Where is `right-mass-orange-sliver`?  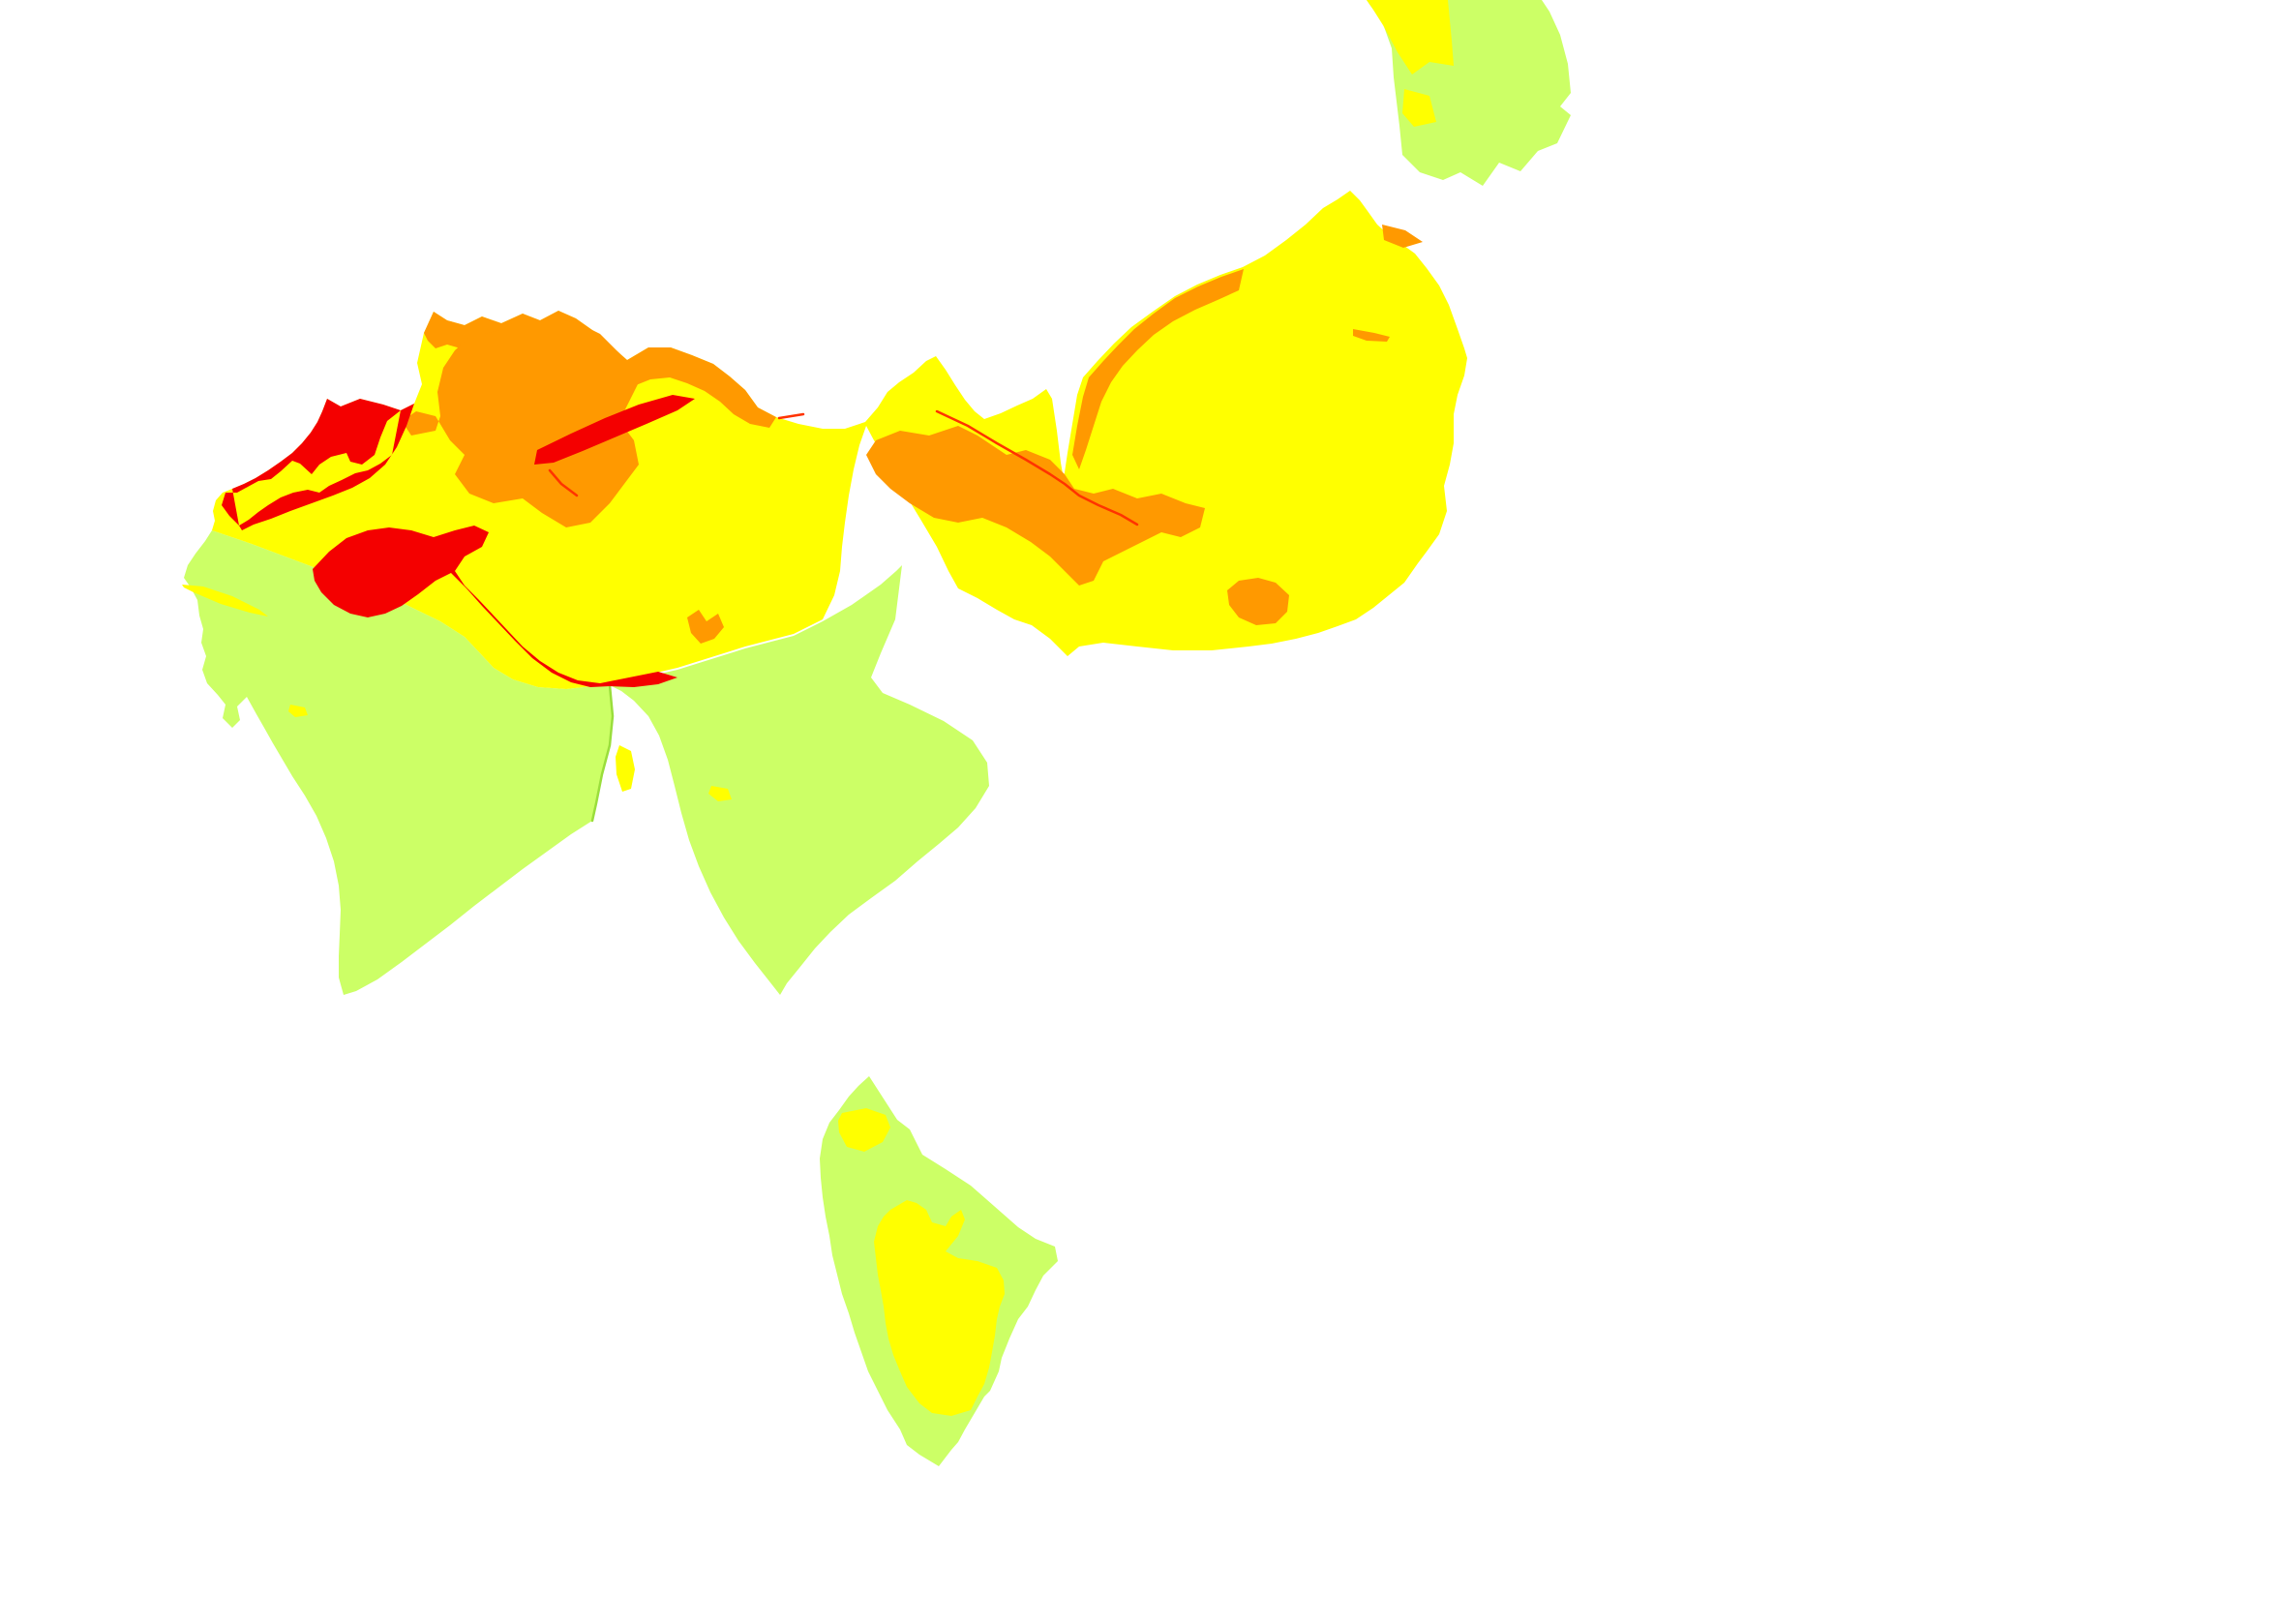
right-mass-orange-sliver is located at coordinates (1372, 335).